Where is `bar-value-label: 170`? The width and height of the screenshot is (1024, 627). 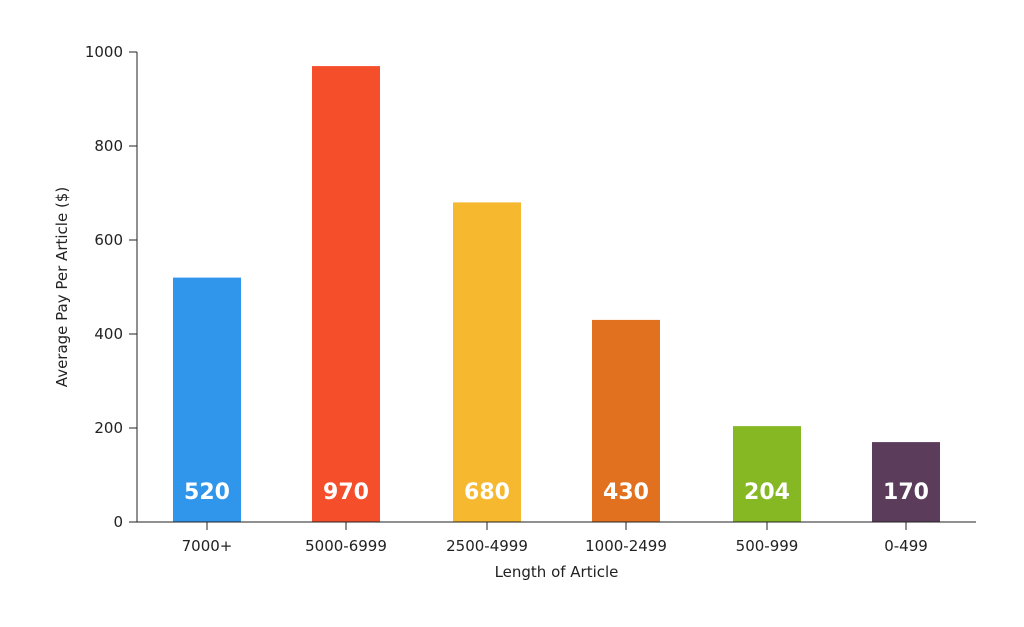 bar-value-label: 170 is located at coordinates (906, 492).